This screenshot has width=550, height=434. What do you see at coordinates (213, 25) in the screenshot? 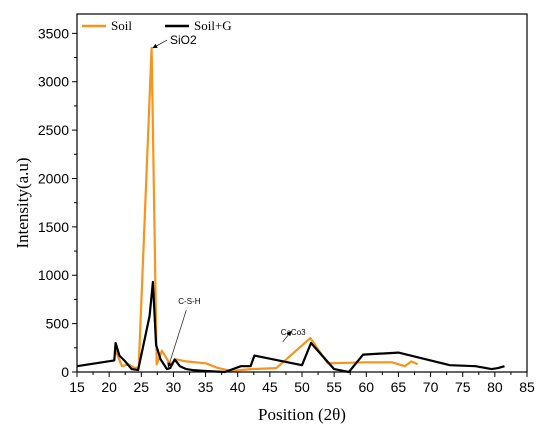
I see `legend-label: Soil+G` at bounding box center [213, 25].